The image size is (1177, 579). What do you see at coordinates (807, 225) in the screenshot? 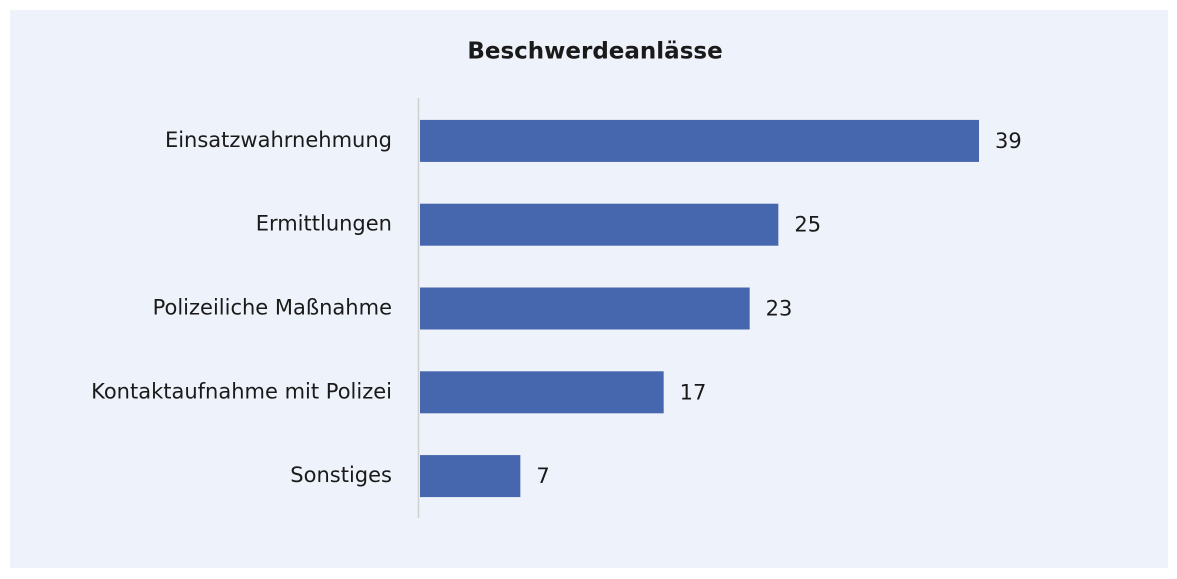
I see `value-label: 25` at bounding box center [807, 225].